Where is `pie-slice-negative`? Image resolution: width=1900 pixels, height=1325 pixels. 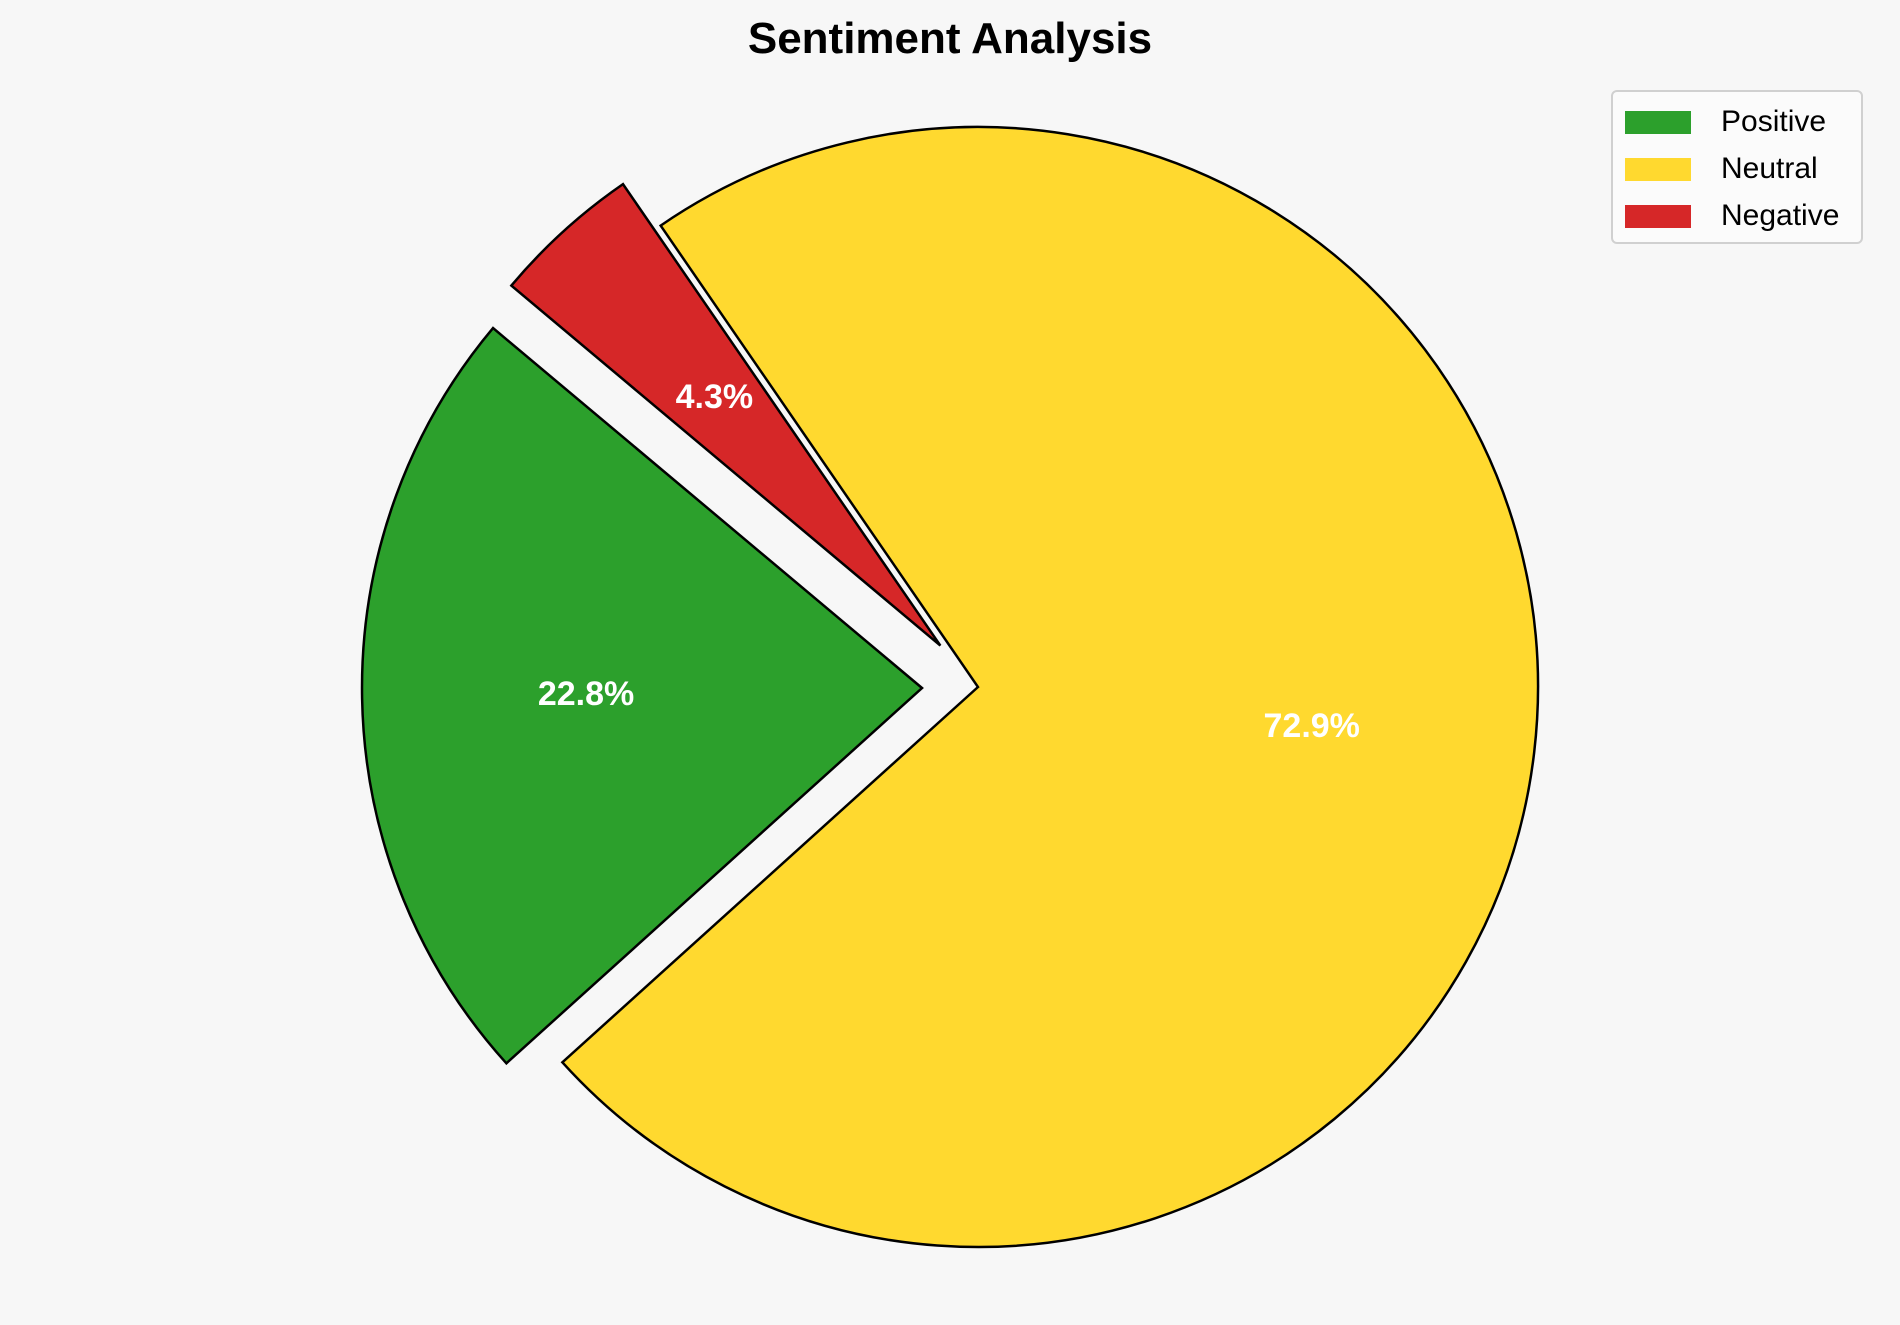
pie-slice-negative is located at coordinates (725, 414).